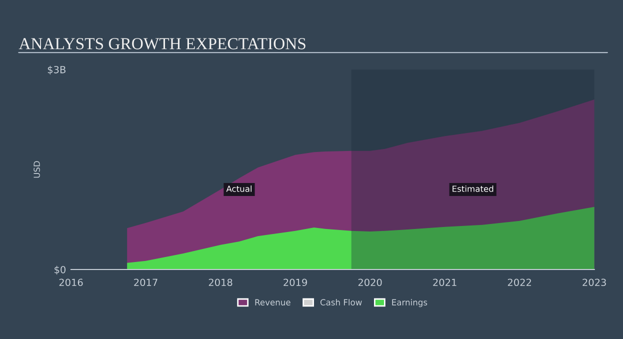 The image size is (623, 339). What do you see at coordinates (37, 169) in the screenshot?
I see `y-axis-title: USD` at bounding box center [37, 169].